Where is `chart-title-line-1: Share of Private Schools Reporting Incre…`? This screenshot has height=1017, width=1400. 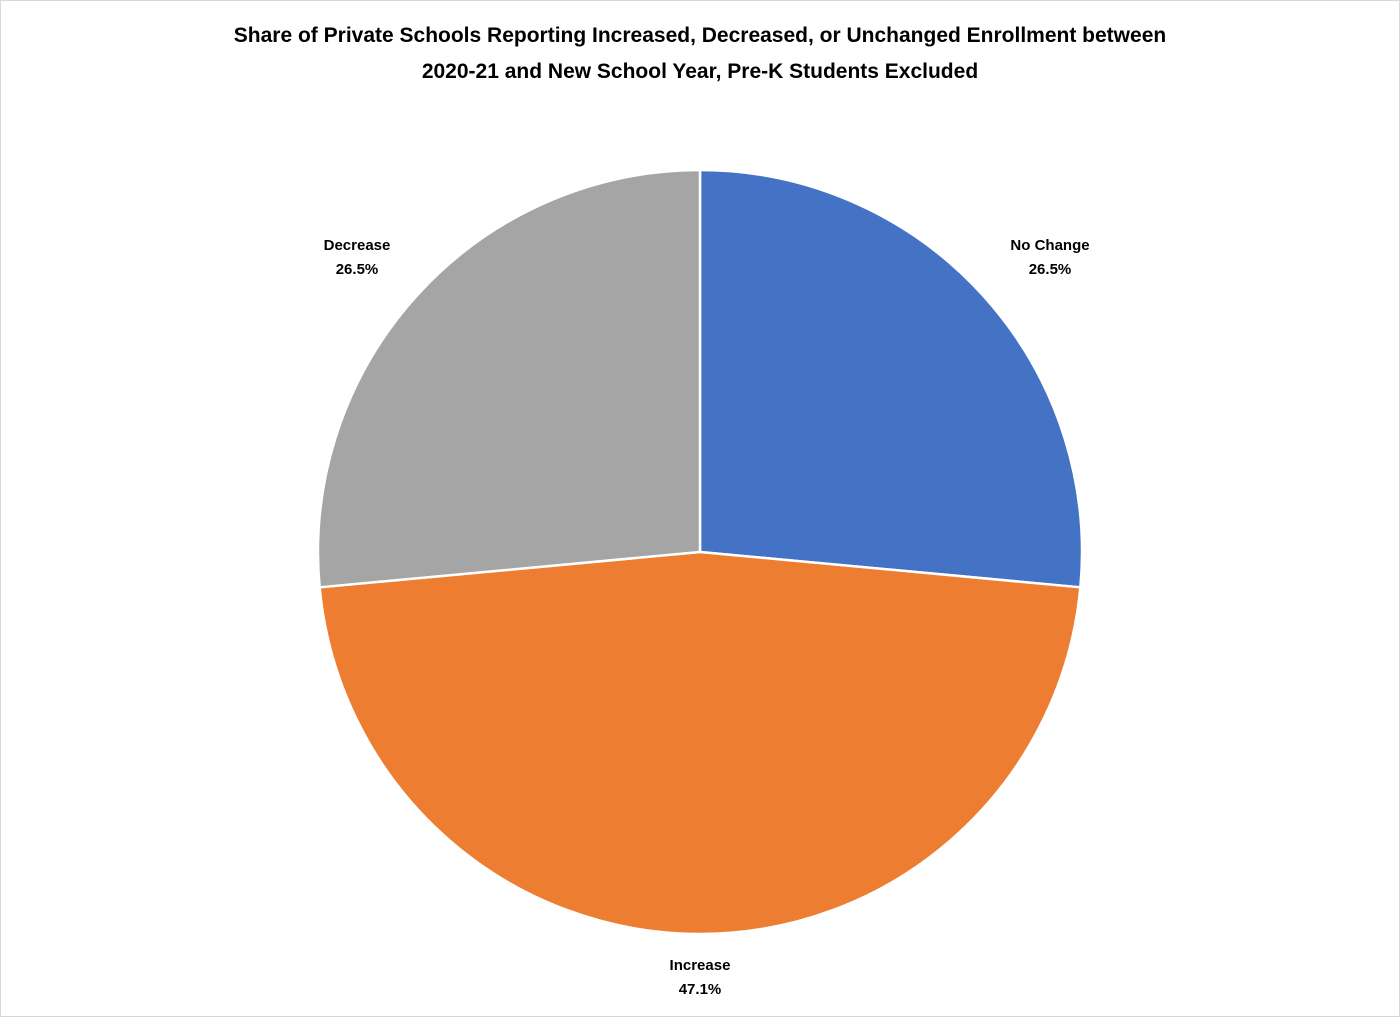 chart-title-line-1: Share of Private Schools Reporting Incre… is located at coordinates (700, 35).